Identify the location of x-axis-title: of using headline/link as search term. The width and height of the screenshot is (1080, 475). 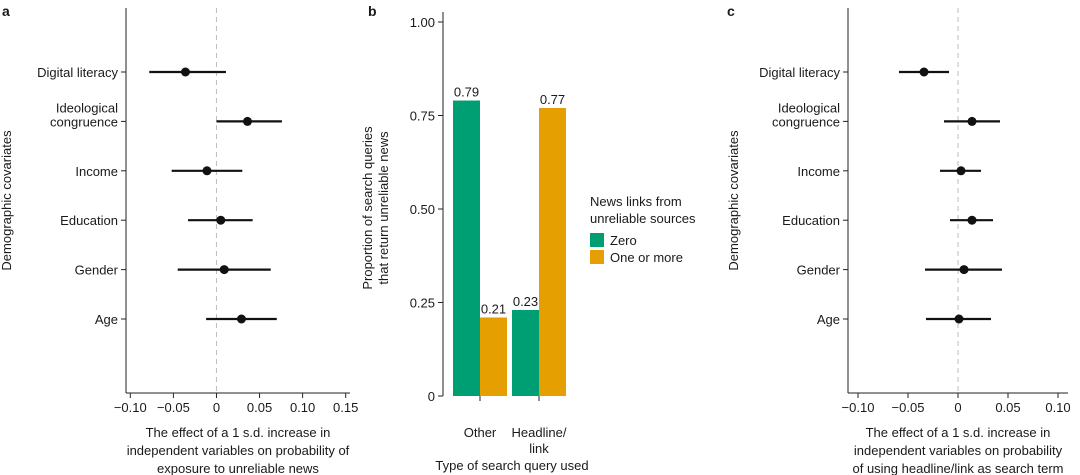
(957, 468).